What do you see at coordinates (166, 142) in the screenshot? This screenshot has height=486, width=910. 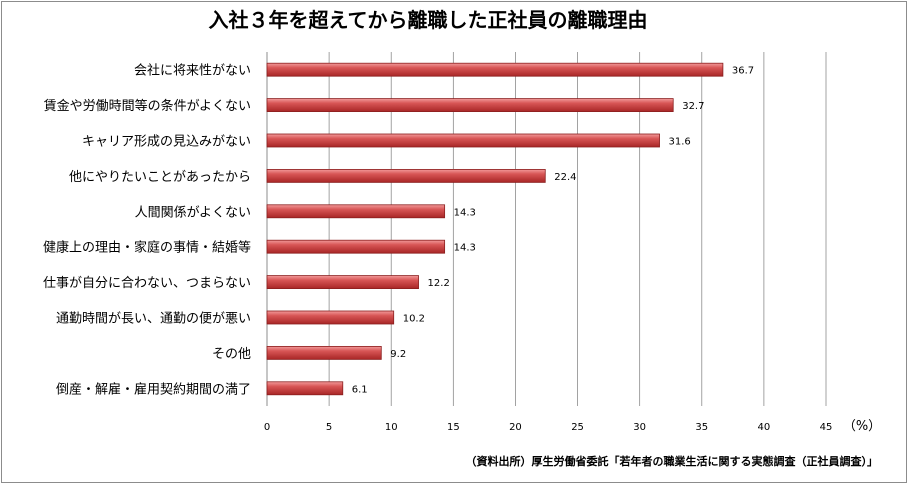 I see `category-label: キャリア形成の見込みがない` at bounding box center [166, 142].